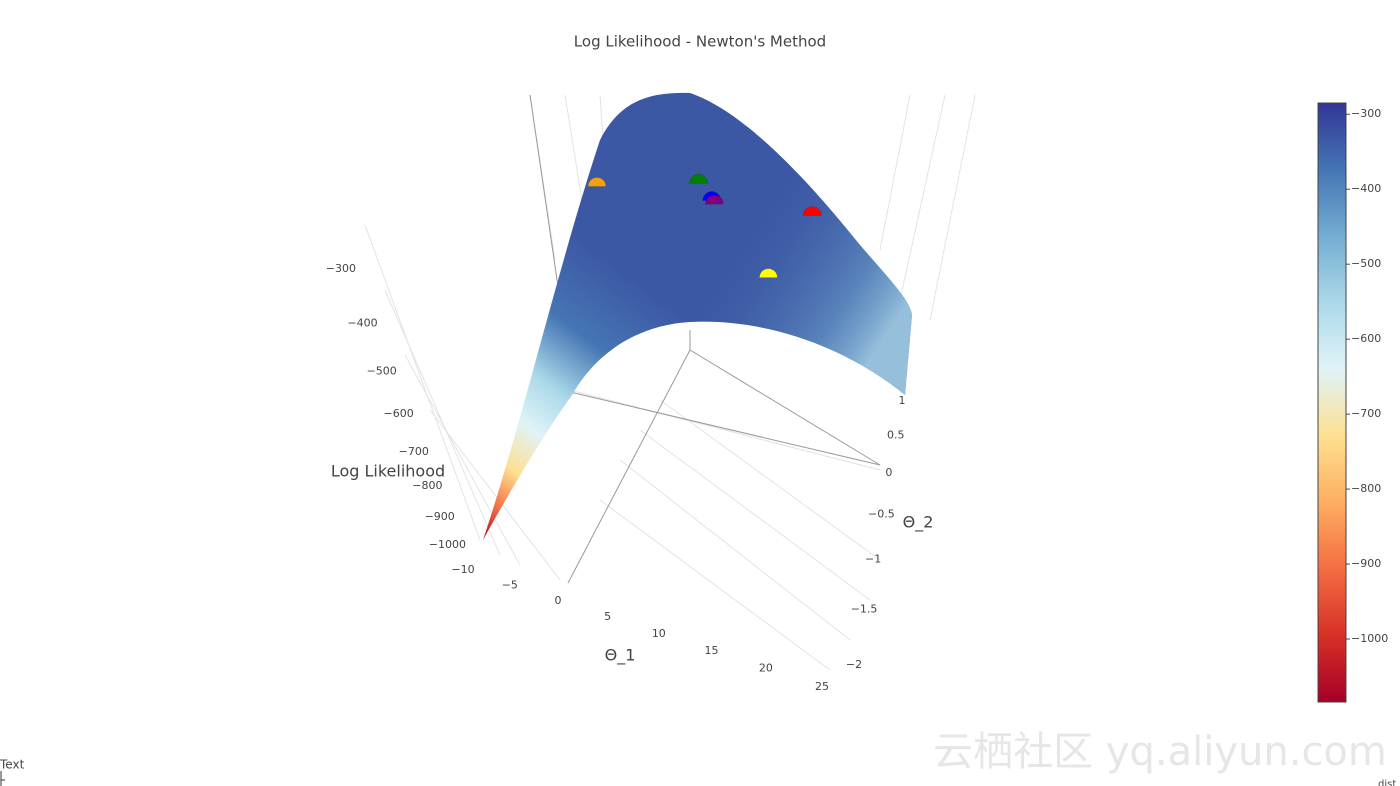  Describe the element at coordinates (918, 523) in the screenshot. I see `y-axis-title: Θ_2` at that location.